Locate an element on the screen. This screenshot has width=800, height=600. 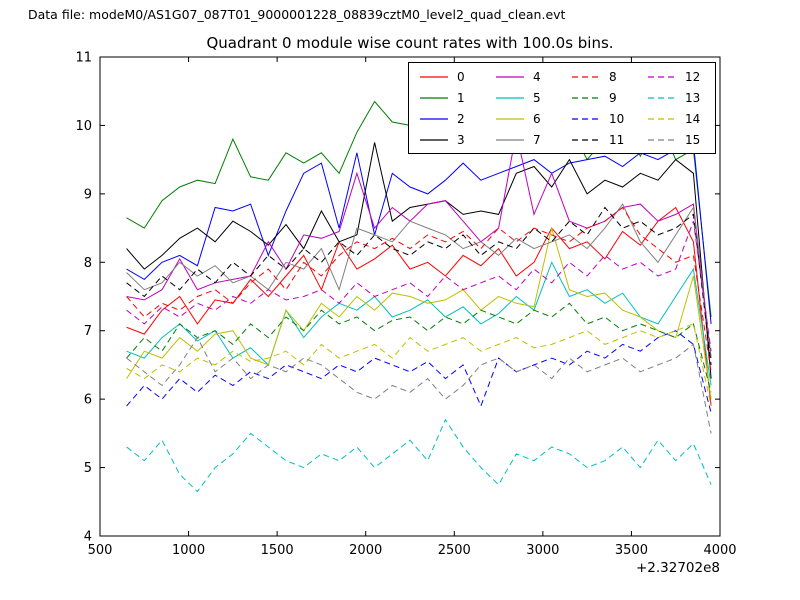
x-tick-label: 2500 is located at coordinates (454, 550).